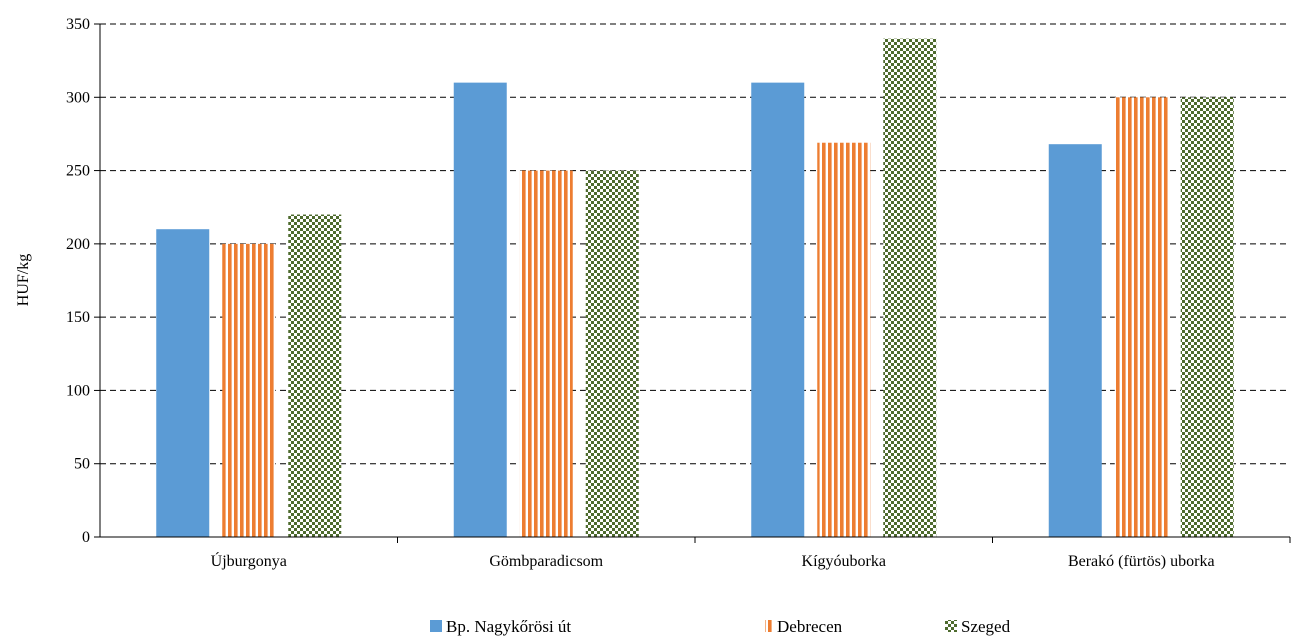 This screenshot has height=637, width=1293. Describe the element at coordinates (23, 280) in the screenshot. I see `y-axis-title: HUF/kg` at that location.